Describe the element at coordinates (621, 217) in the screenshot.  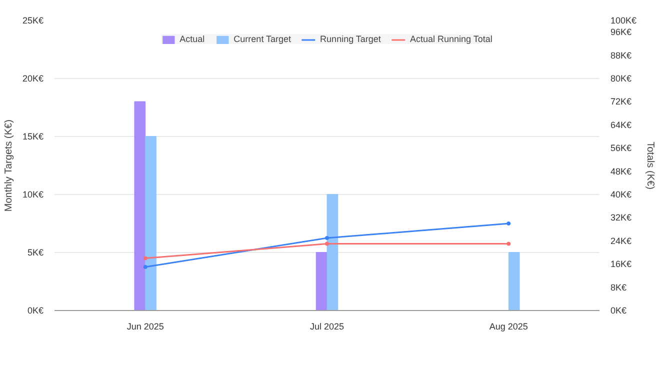
I see `y2-tick-label: 32K€` at that location.